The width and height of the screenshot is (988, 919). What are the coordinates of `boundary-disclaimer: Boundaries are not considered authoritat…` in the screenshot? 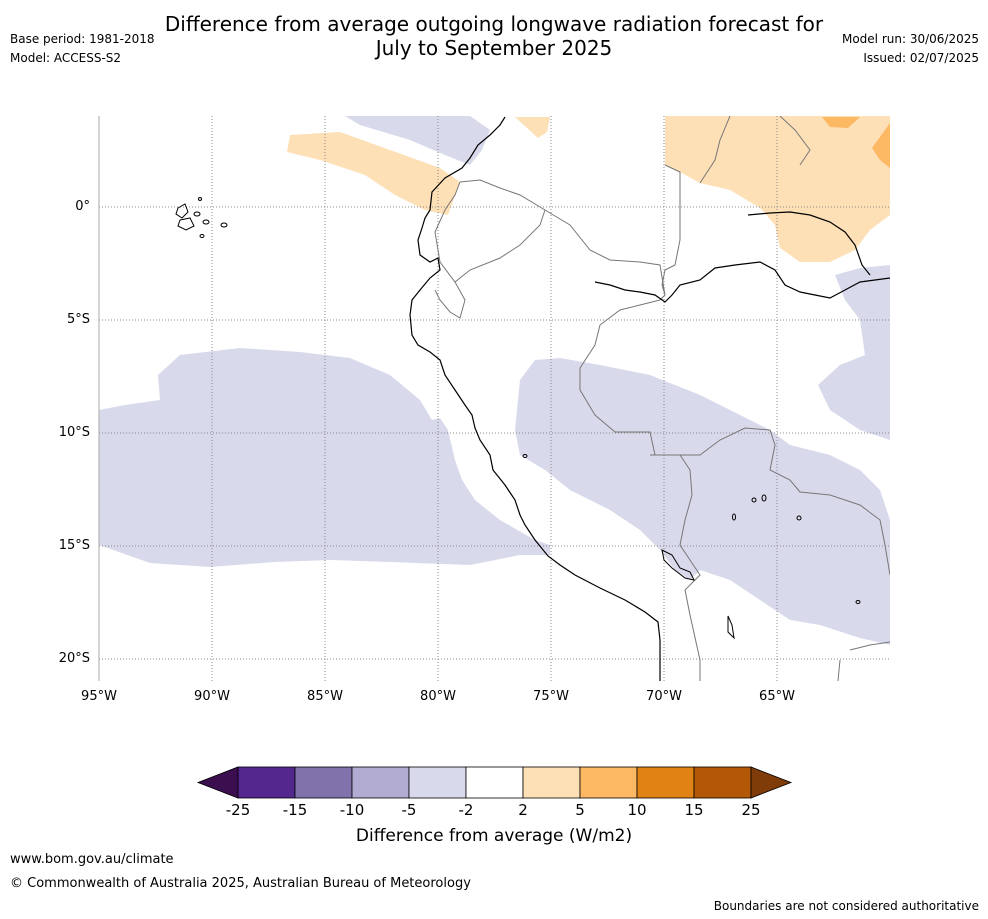 It's located at (846, 906).